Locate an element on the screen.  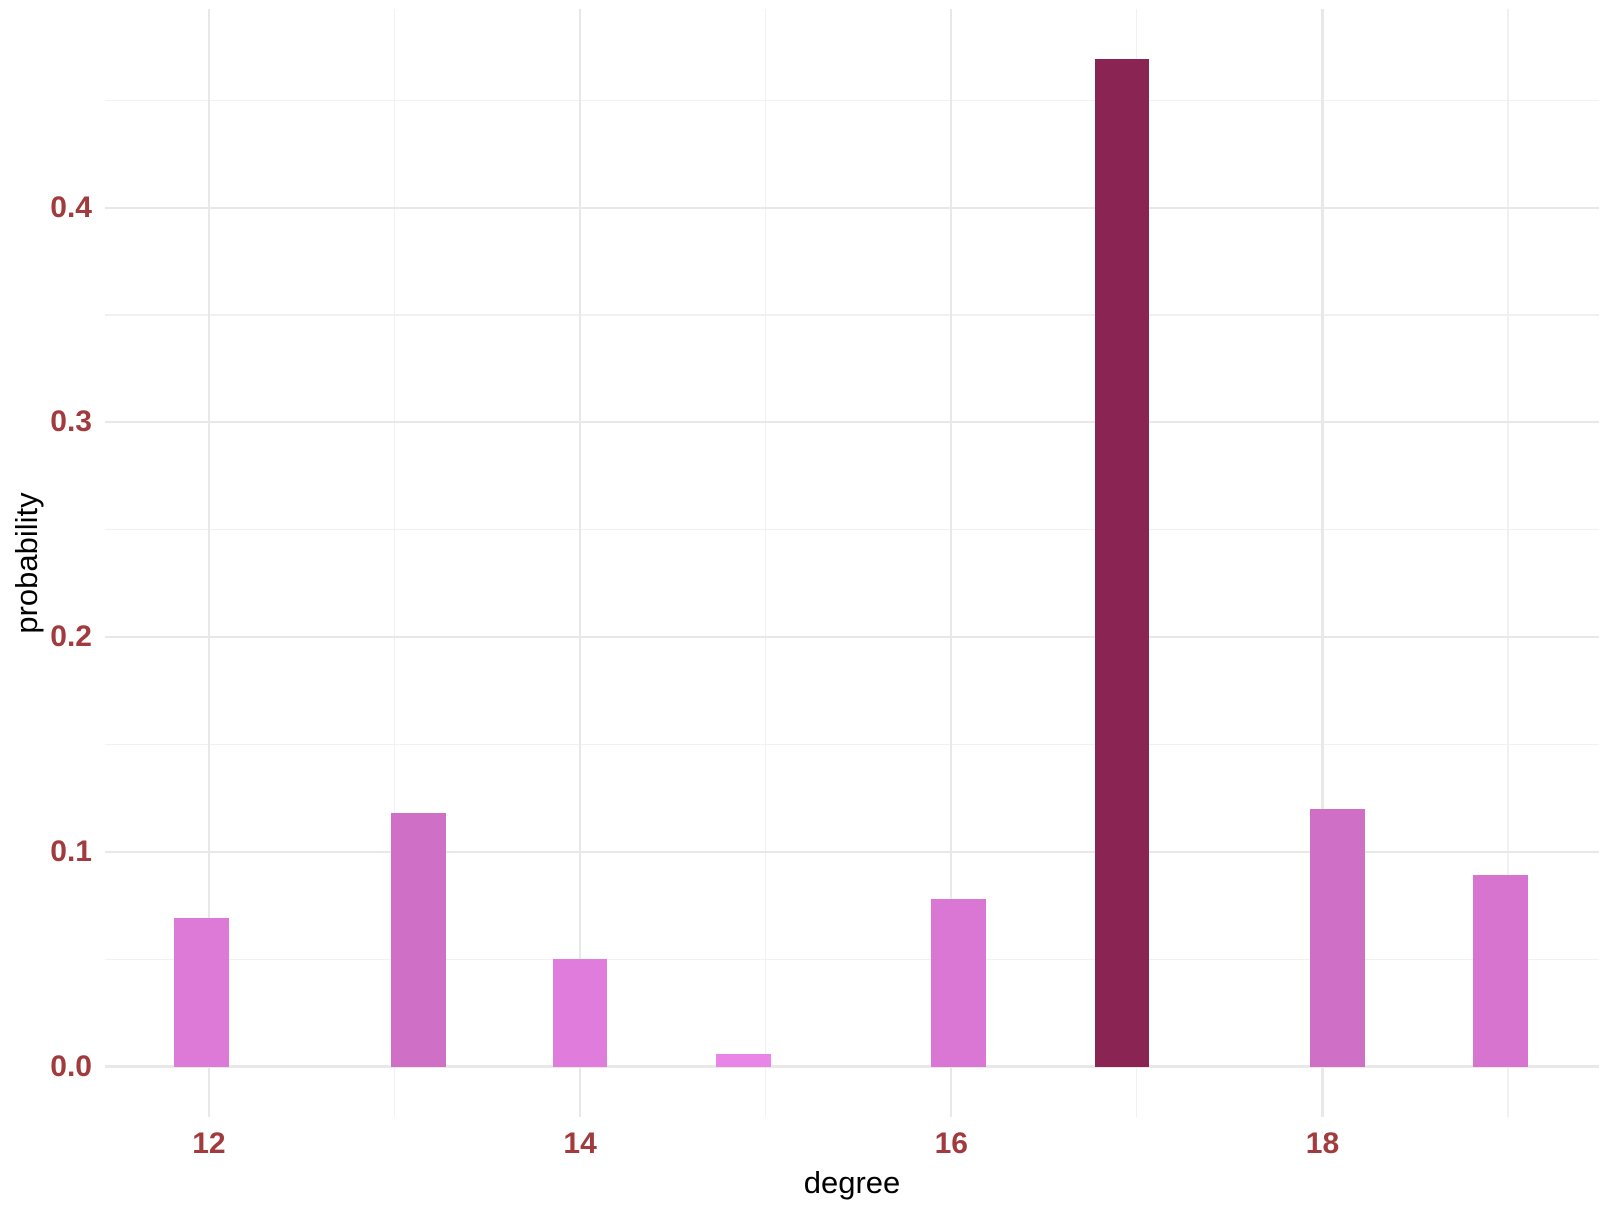
x-tick-label: 18 is located at coordinates (1322, 1143).